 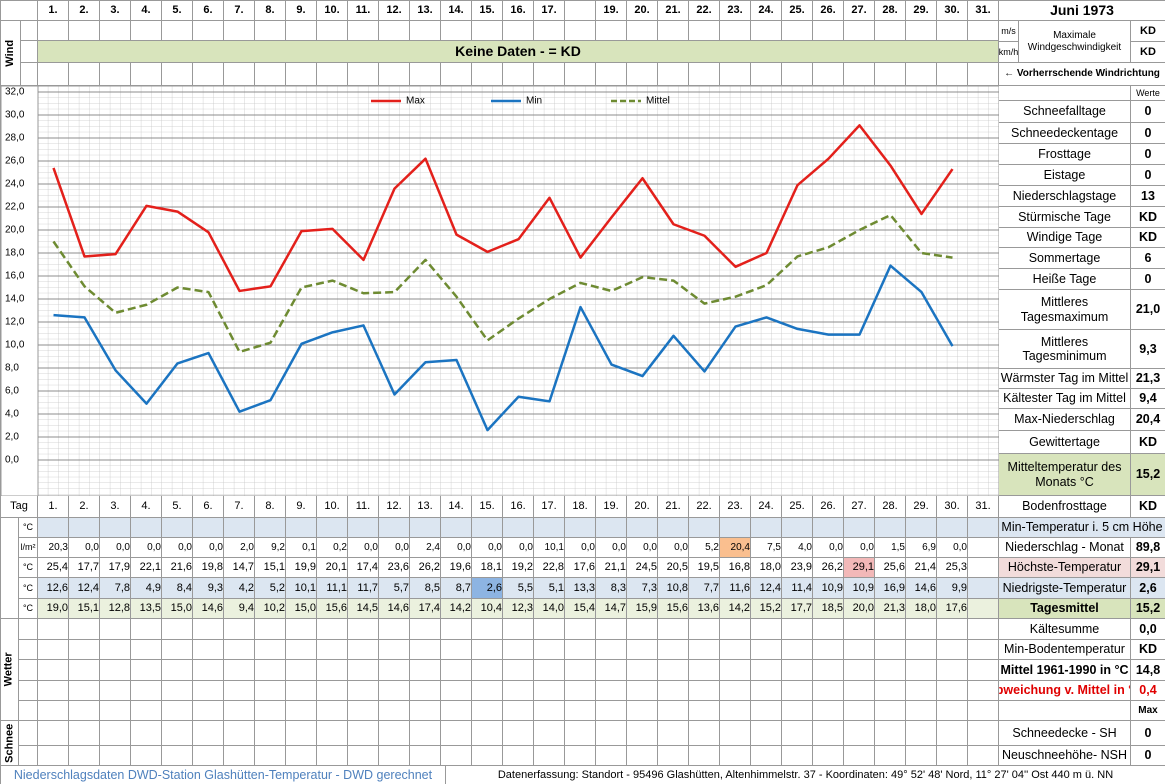 I want to click on day-header: 28., so click(x=890, y=11).